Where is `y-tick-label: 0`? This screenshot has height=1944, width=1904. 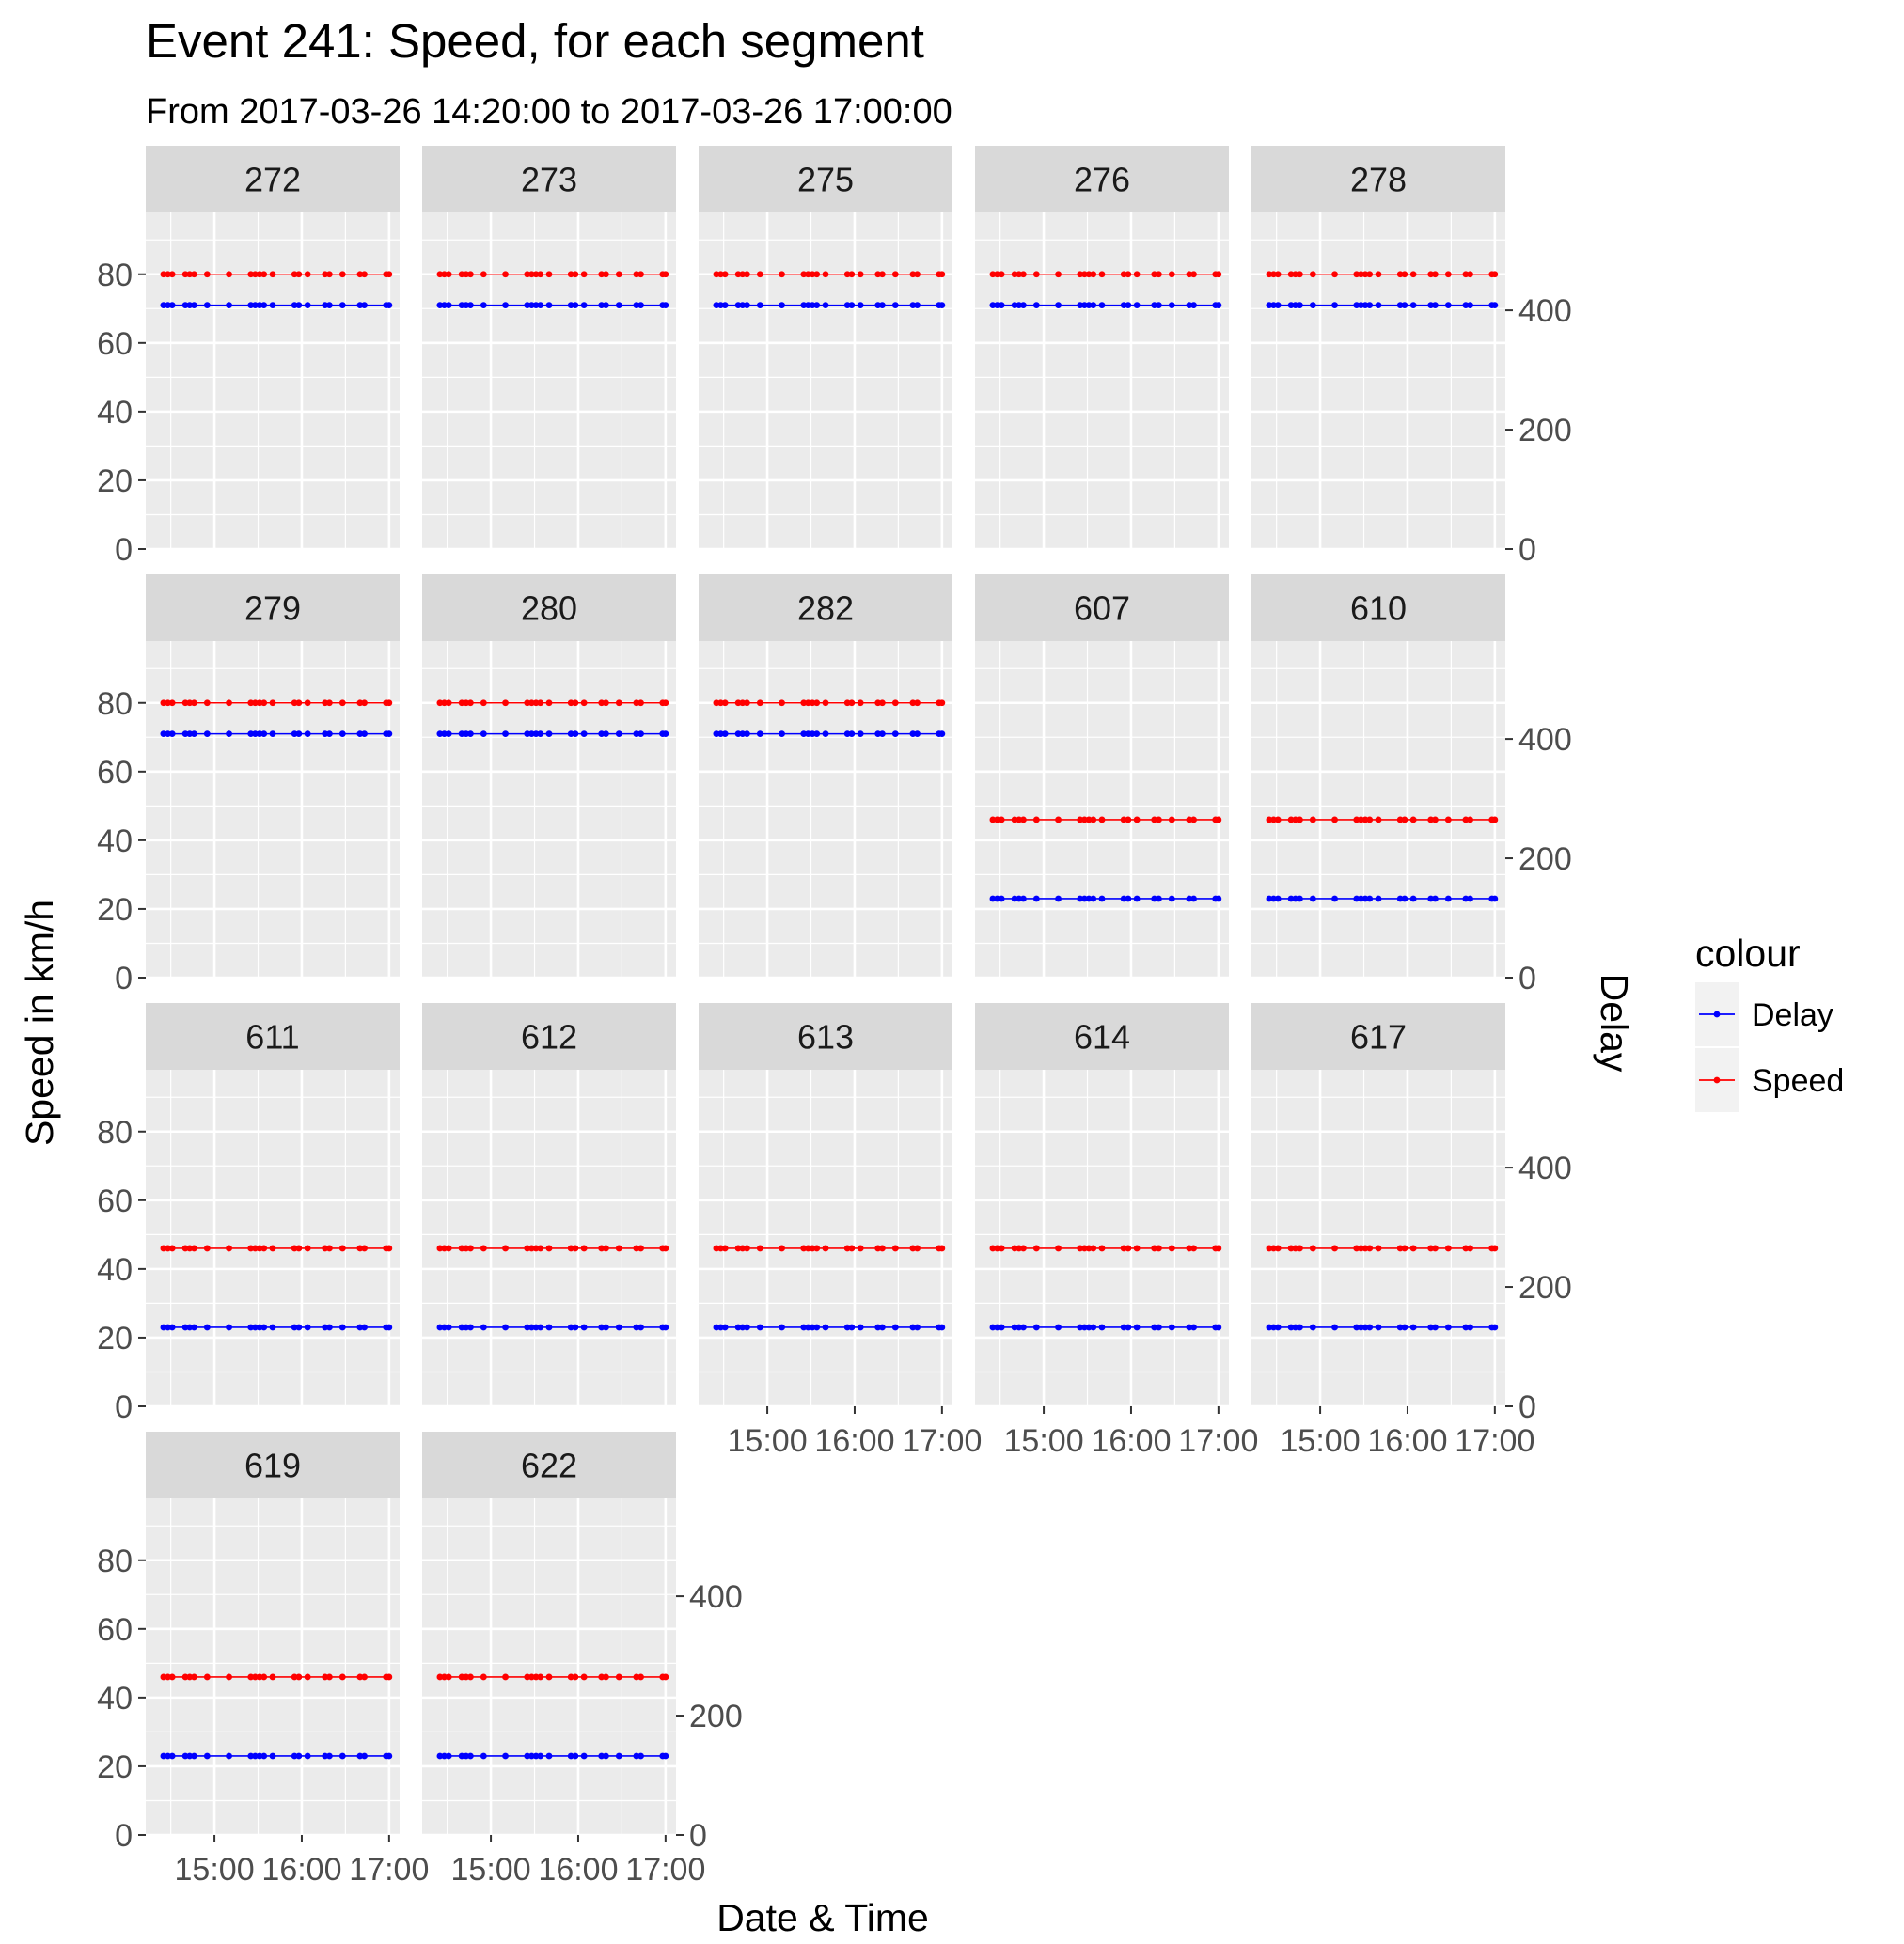 y-tick-label: 0 is located at coordinates (124, 1407).